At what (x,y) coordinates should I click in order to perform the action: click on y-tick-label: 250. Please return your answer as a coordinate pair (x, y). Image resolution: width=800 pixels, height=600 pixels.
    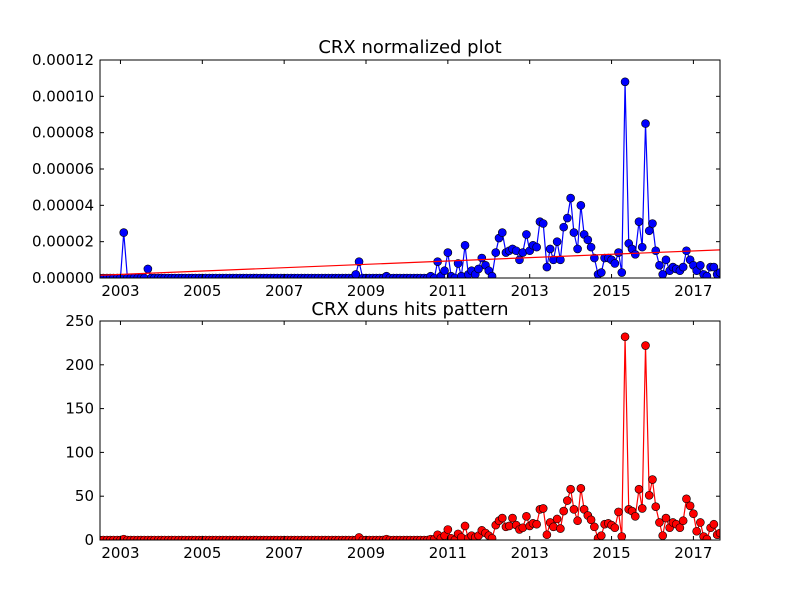
    Looking at the image, I should click on (79, 321).